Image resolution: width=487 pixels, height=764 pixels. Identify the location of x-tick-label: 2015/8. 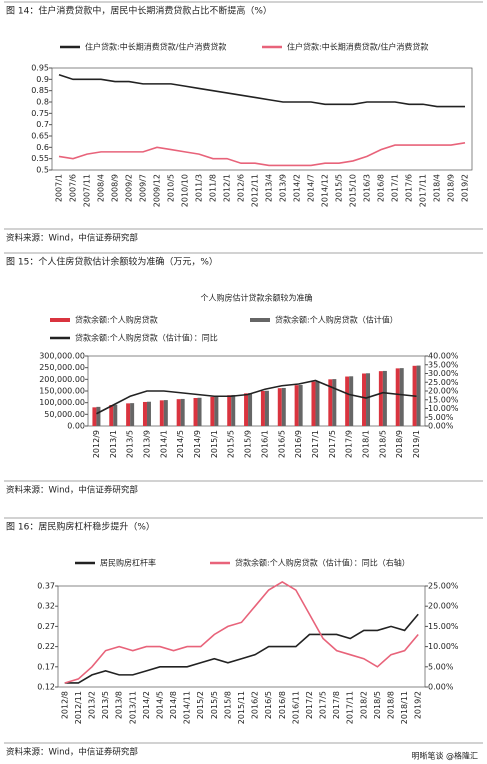
(227, 705).